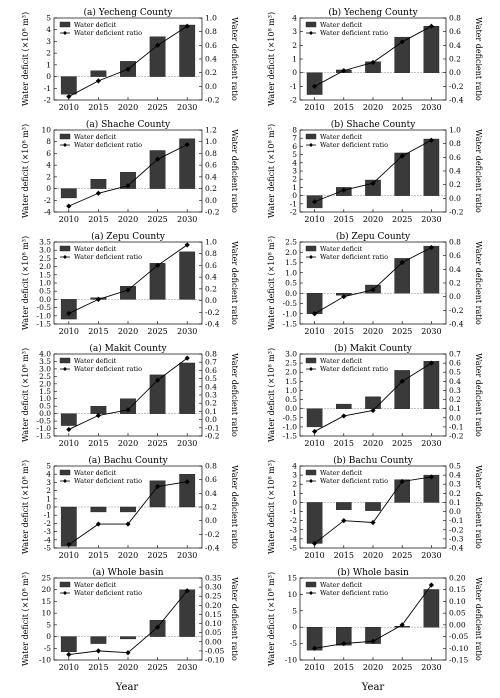 The image size is (500, 698). Describe the element at coordinates (373, 460) in the screenshot. I see `chart-title: (b) Bachu County` at that location.